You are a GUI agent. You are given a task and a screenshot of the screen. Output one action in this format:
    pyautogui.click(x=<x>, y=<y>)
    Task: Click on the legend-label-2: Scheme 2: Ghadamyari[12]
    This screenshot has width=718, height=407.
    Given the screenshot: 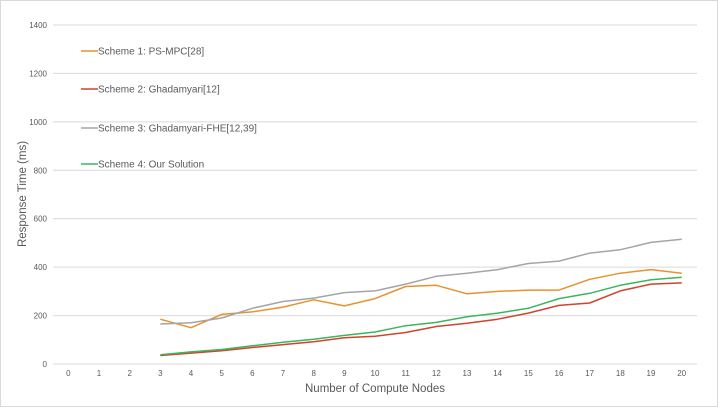 What is the action you would take?
    pyautogui.click(x=159, y=90)
    